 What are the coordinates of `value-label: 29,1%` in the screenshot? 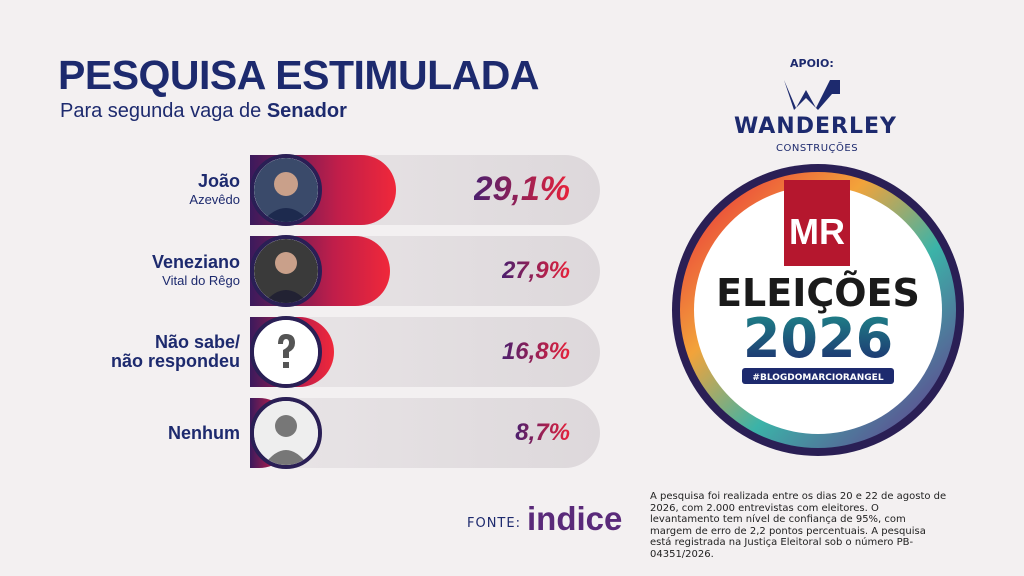 It's located at (521, 188).